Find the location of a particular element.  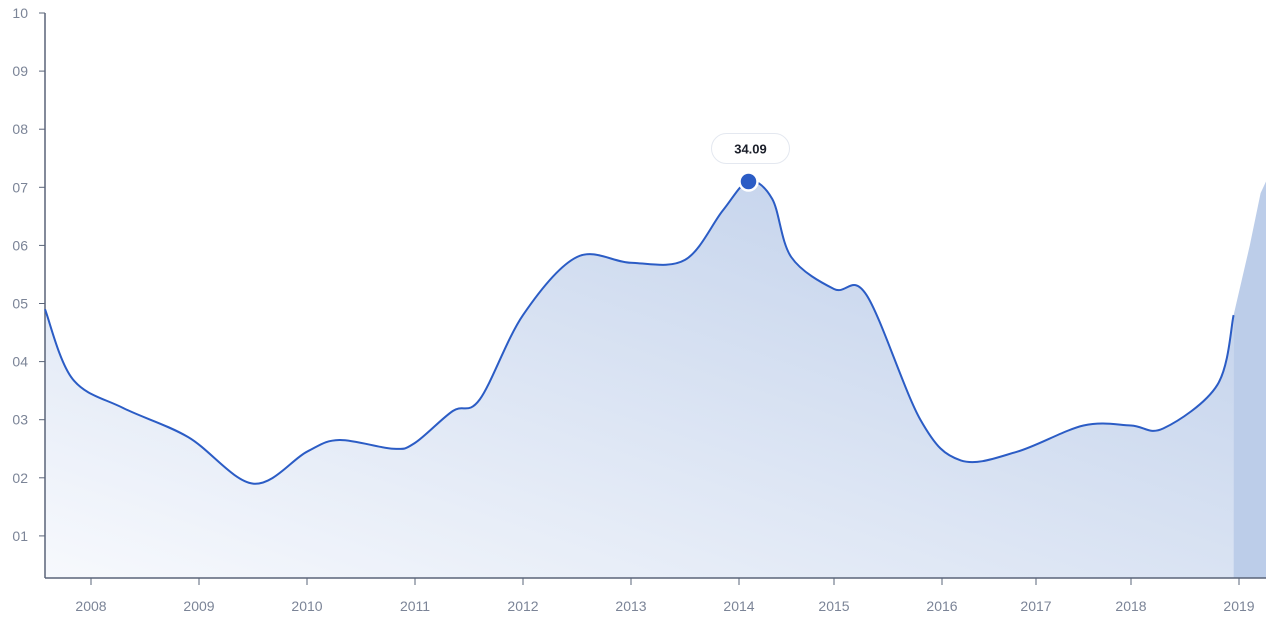

y-tick-label: 07 is located at coordinates (20, 187).